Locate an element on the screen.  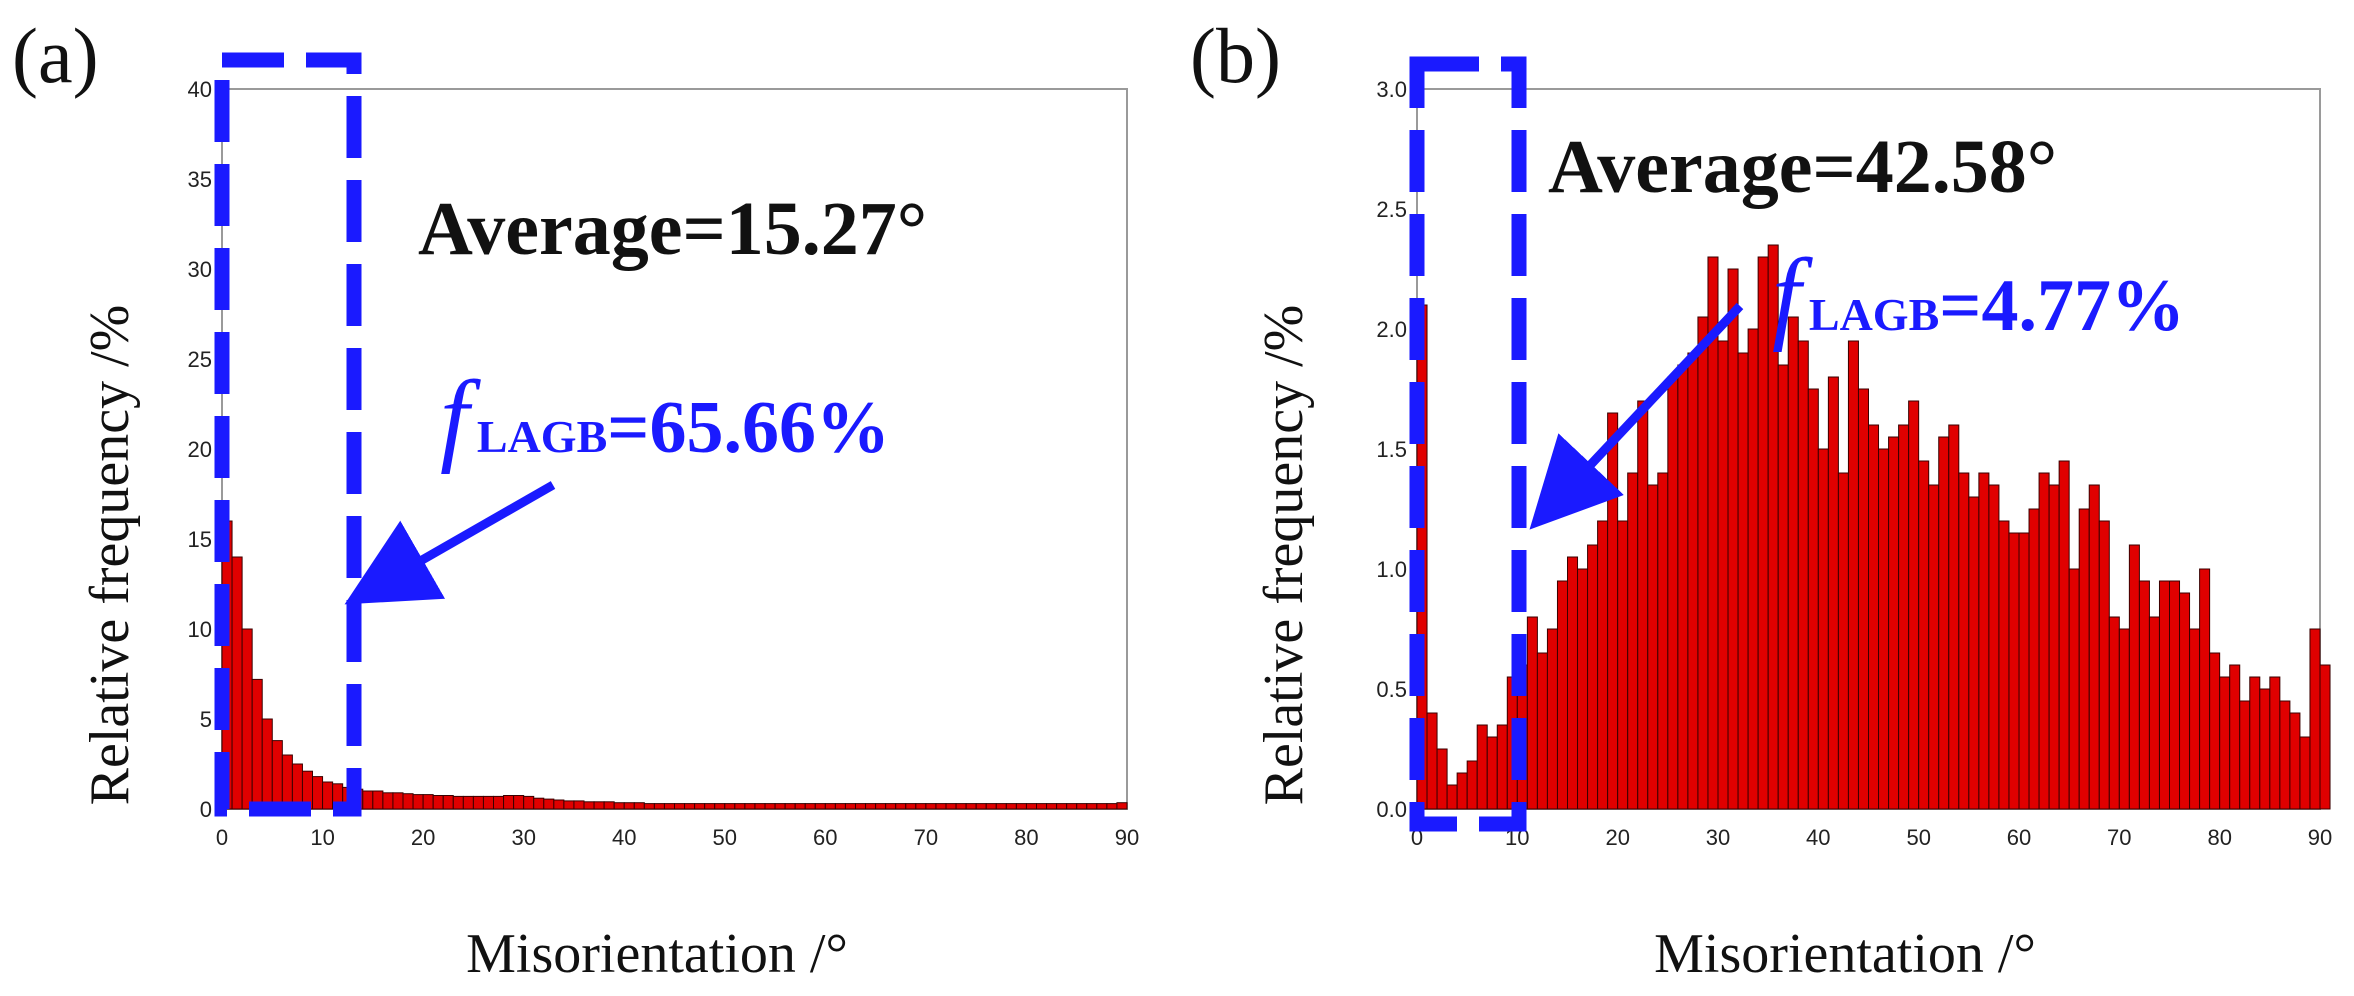
panel-b-y-tick-label: 2.0 is located at coordinates (1391, 329).